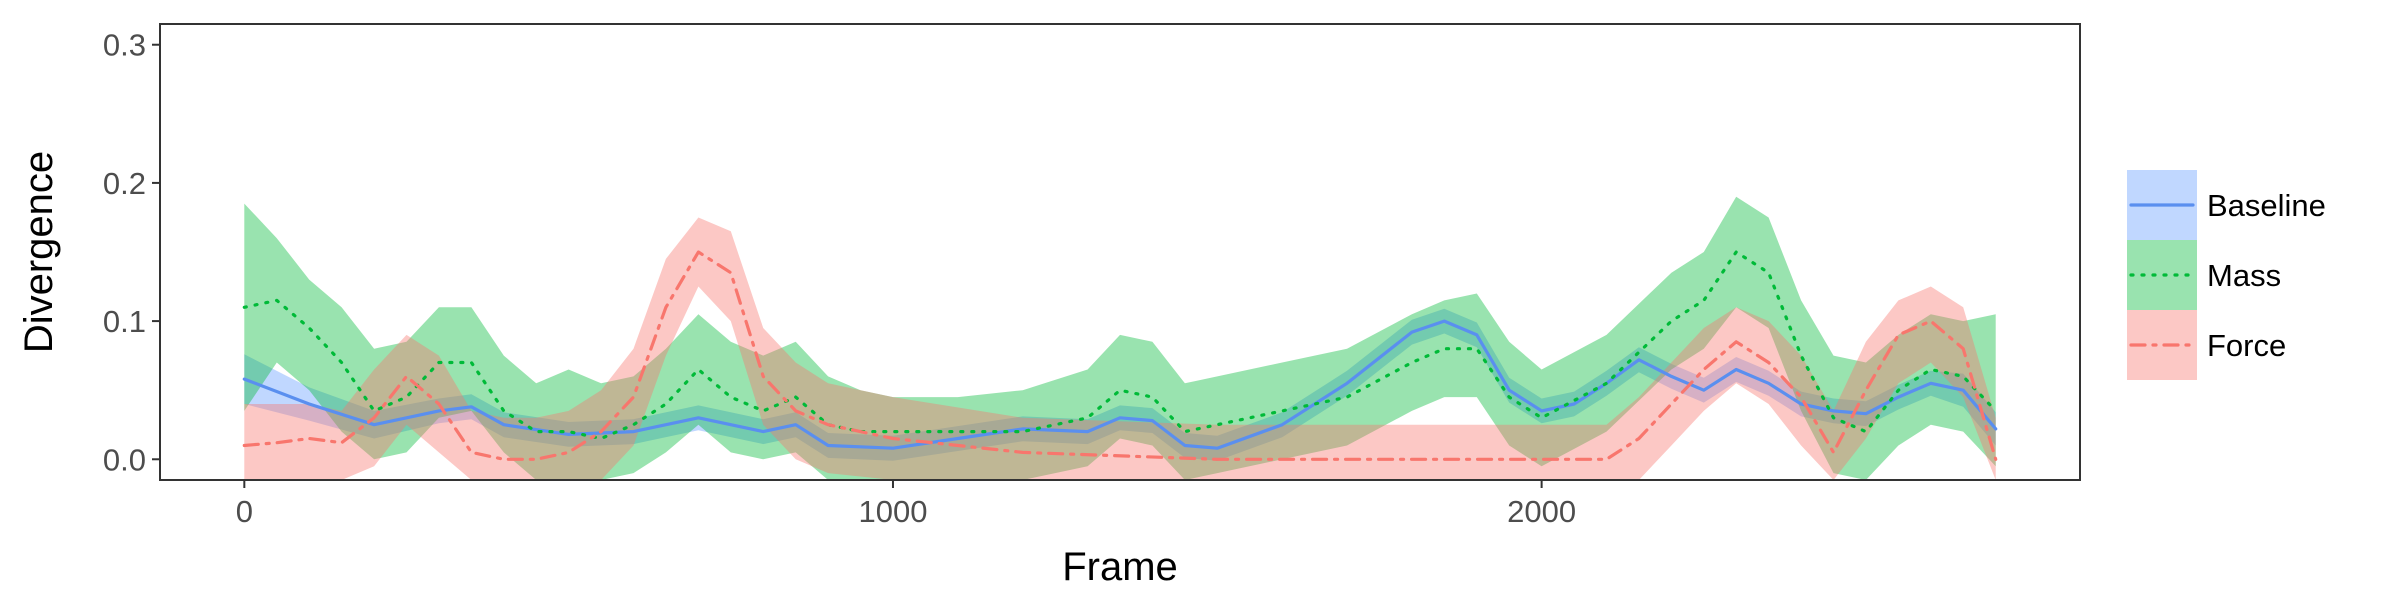 The image size is (2400, 600). Describe the element at coordinates (2246, 345) in the screenshot. I see `legend-label-force: Force` at that location.